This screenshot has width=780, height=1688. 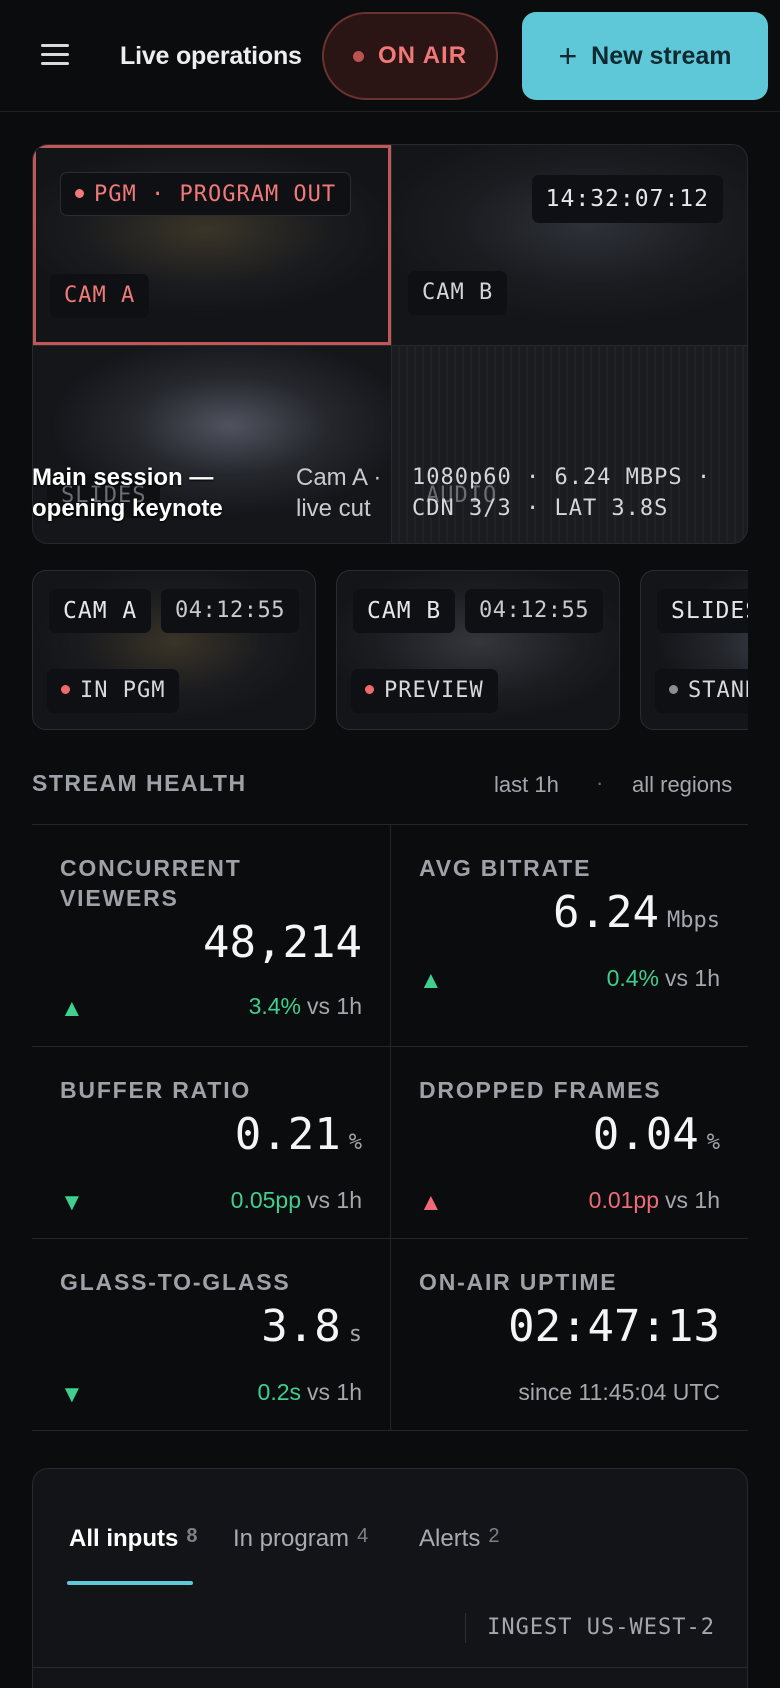 I want to click on camera-status: PREVIEW, so click(x=424, y=691).